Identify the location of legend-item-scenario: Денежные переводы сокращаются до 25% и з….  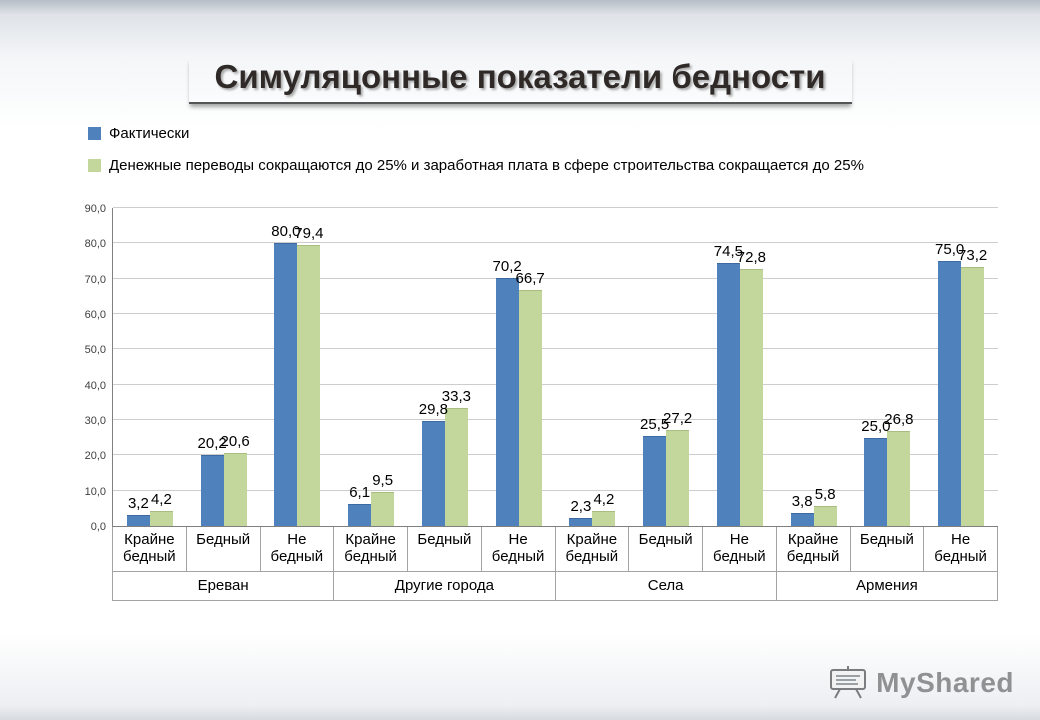
(550, 166).